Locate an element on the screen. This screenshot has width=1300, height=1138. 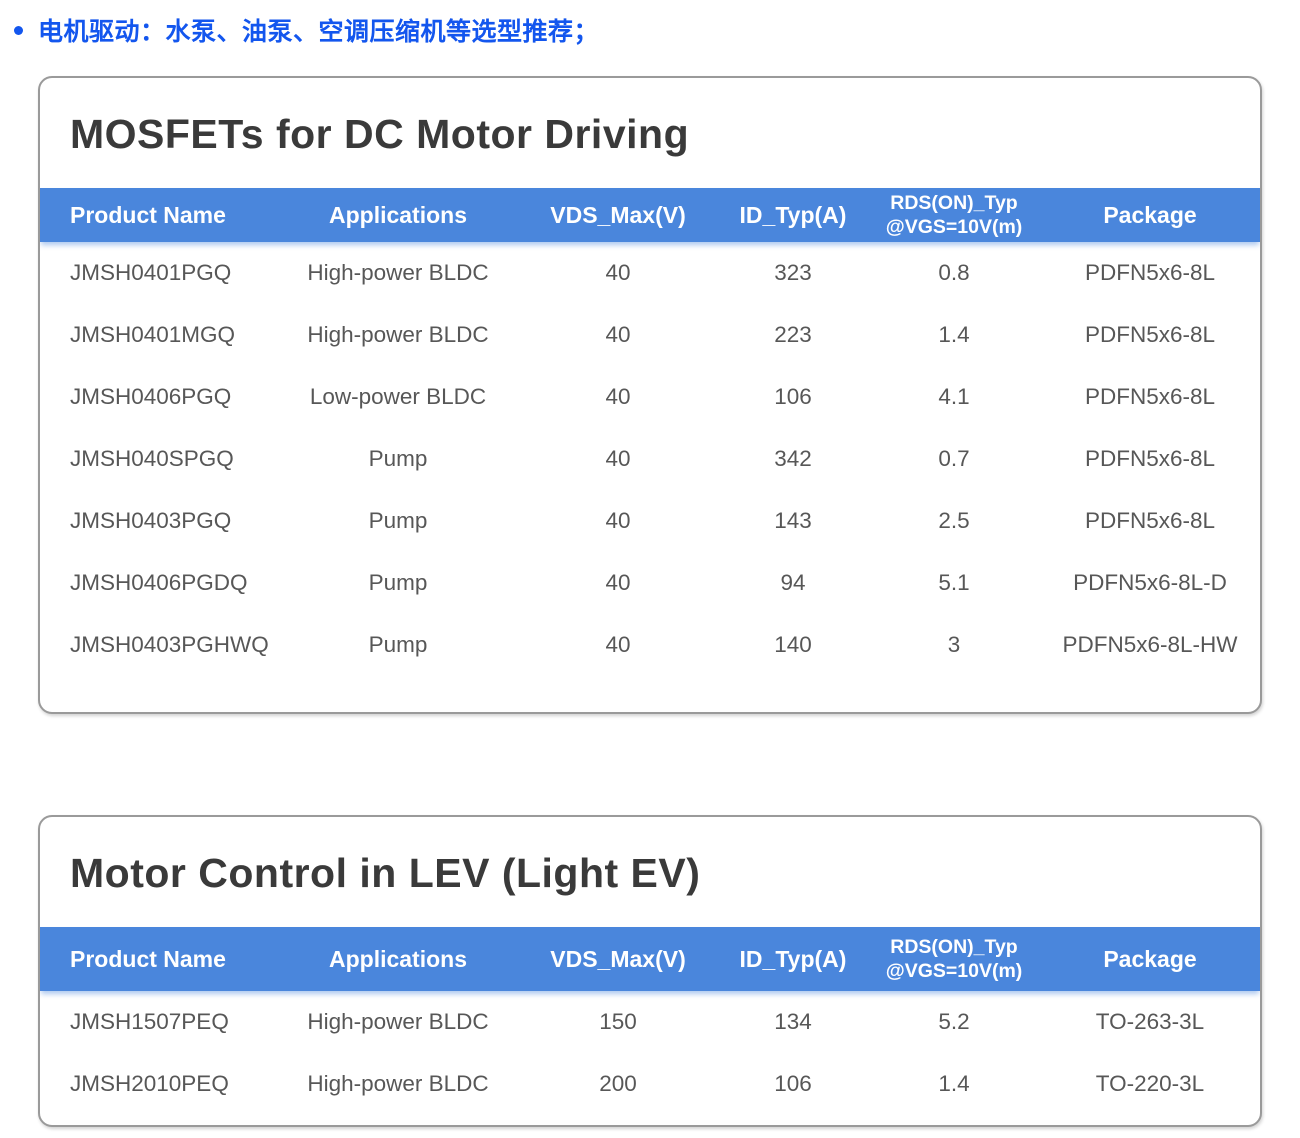
table-title: Motor Control in LEV (Light EV) is located at coordinates (385, 873).